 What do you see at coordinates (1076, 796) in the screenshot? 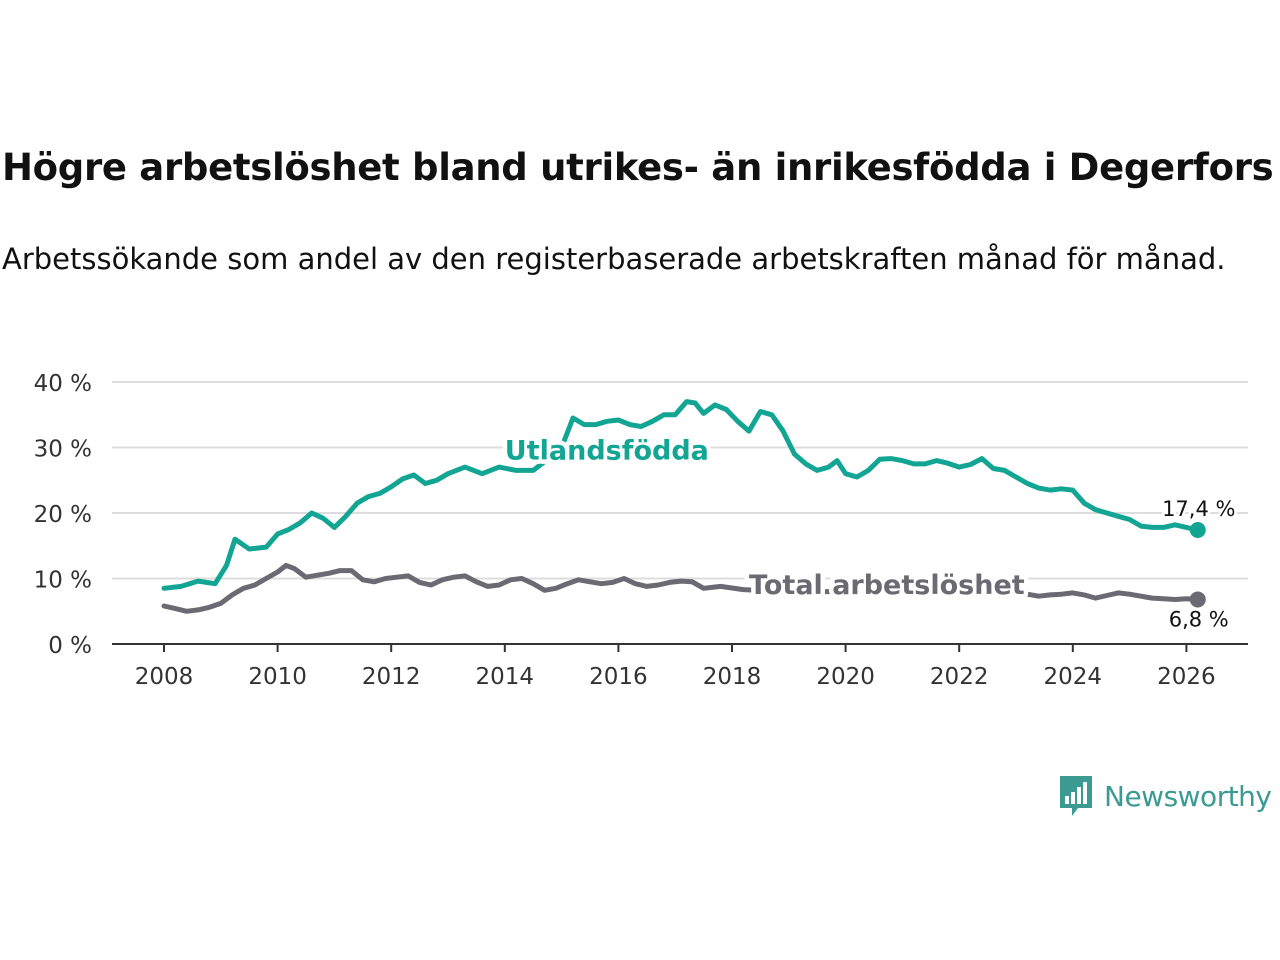
I see `bar-chart-speech-bubble-icon` at bounding box center [1076, 796].